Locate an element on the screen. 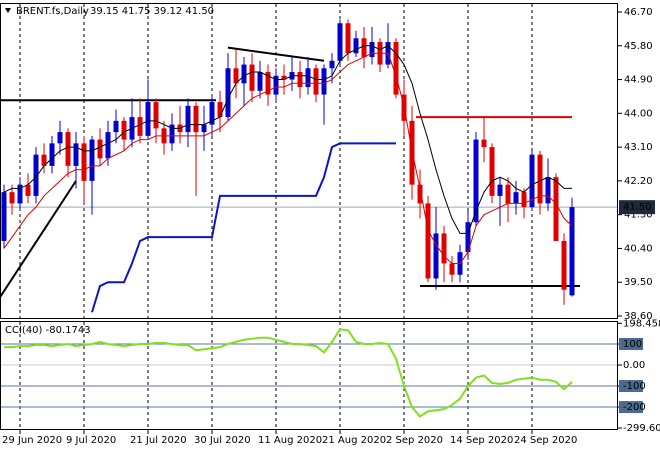  x-tick-label: 11 Aug 2020 is located at coordinates (290, 440).